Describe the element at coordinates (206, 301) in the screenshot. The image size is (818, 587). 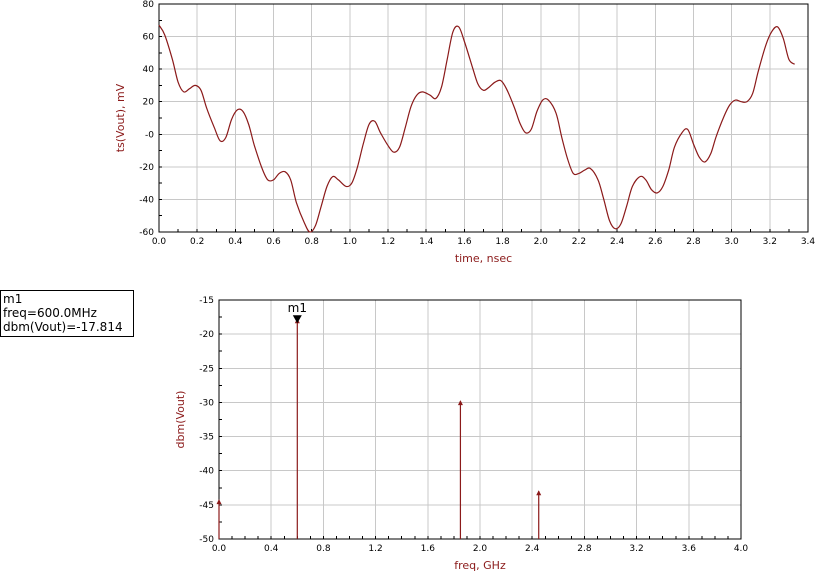
I see `spectrum-chart-y-tick-label: -15` at that location.